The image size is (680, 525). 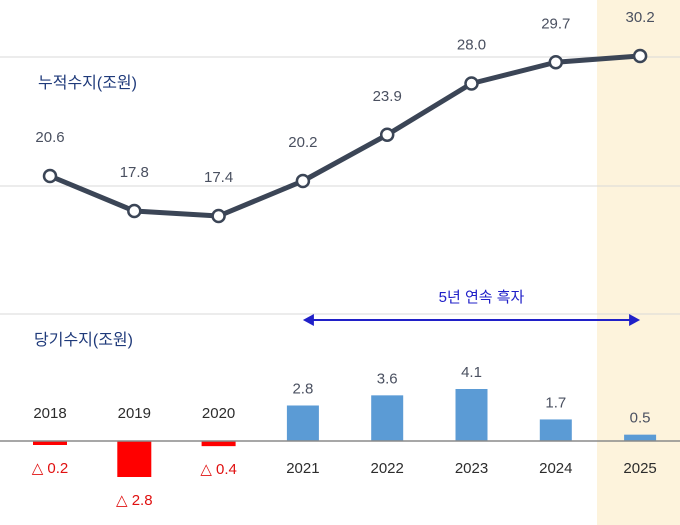 I want to click on annual-value-label: △ 0.4, so click(x=218, y=469).